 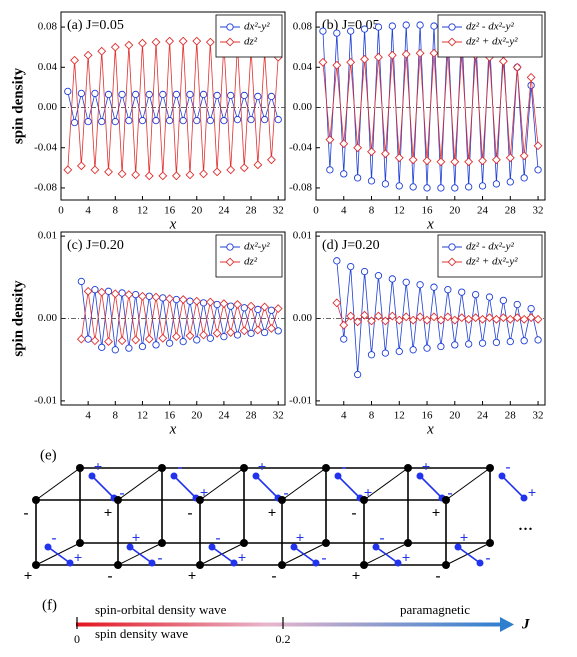 What do you see at coordinates (224, 416) in the screenshot?
I see `x-tick-label: 24` at bounding box center [224, 416].